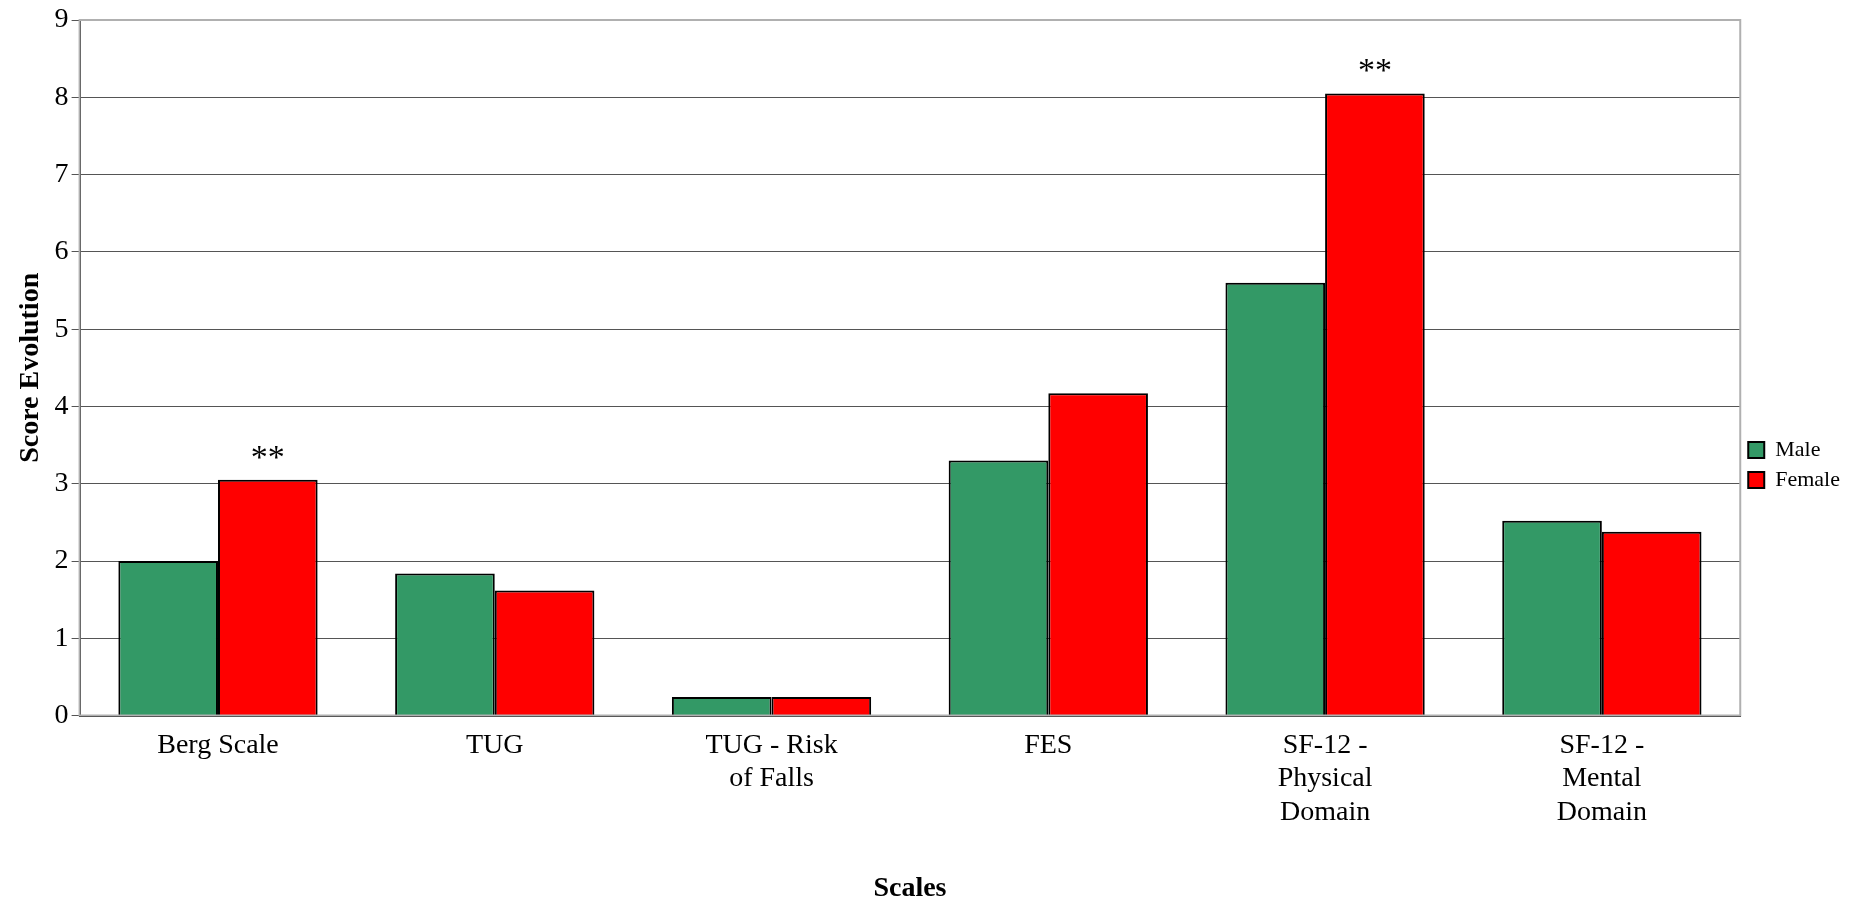 The image size is (1870, 920). What do you see at coordinates (1601, 776) in the screenshot?
I see `x-tick-label: SF-12 - Mental Domain` at bounding box center [1601, 776].